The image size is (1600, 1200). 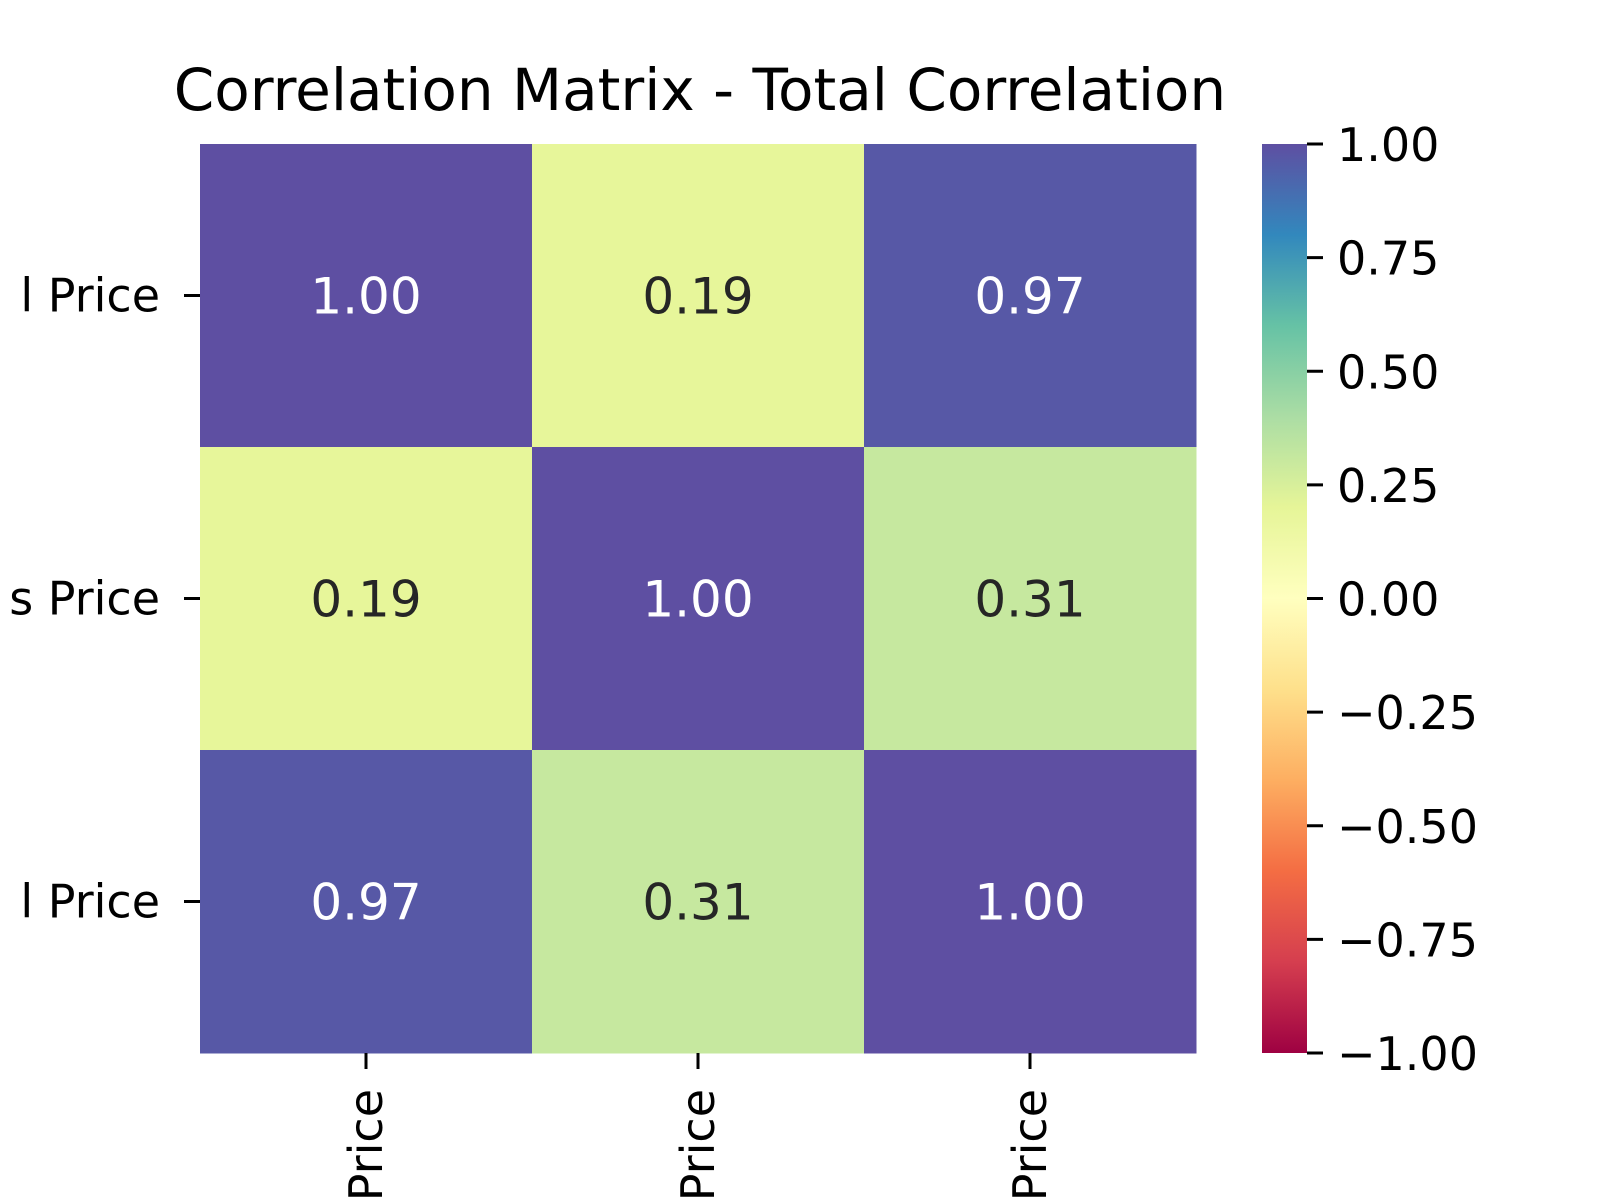 I want to click on heatmap-cell-r2-c2, so click(x=698, y=599).